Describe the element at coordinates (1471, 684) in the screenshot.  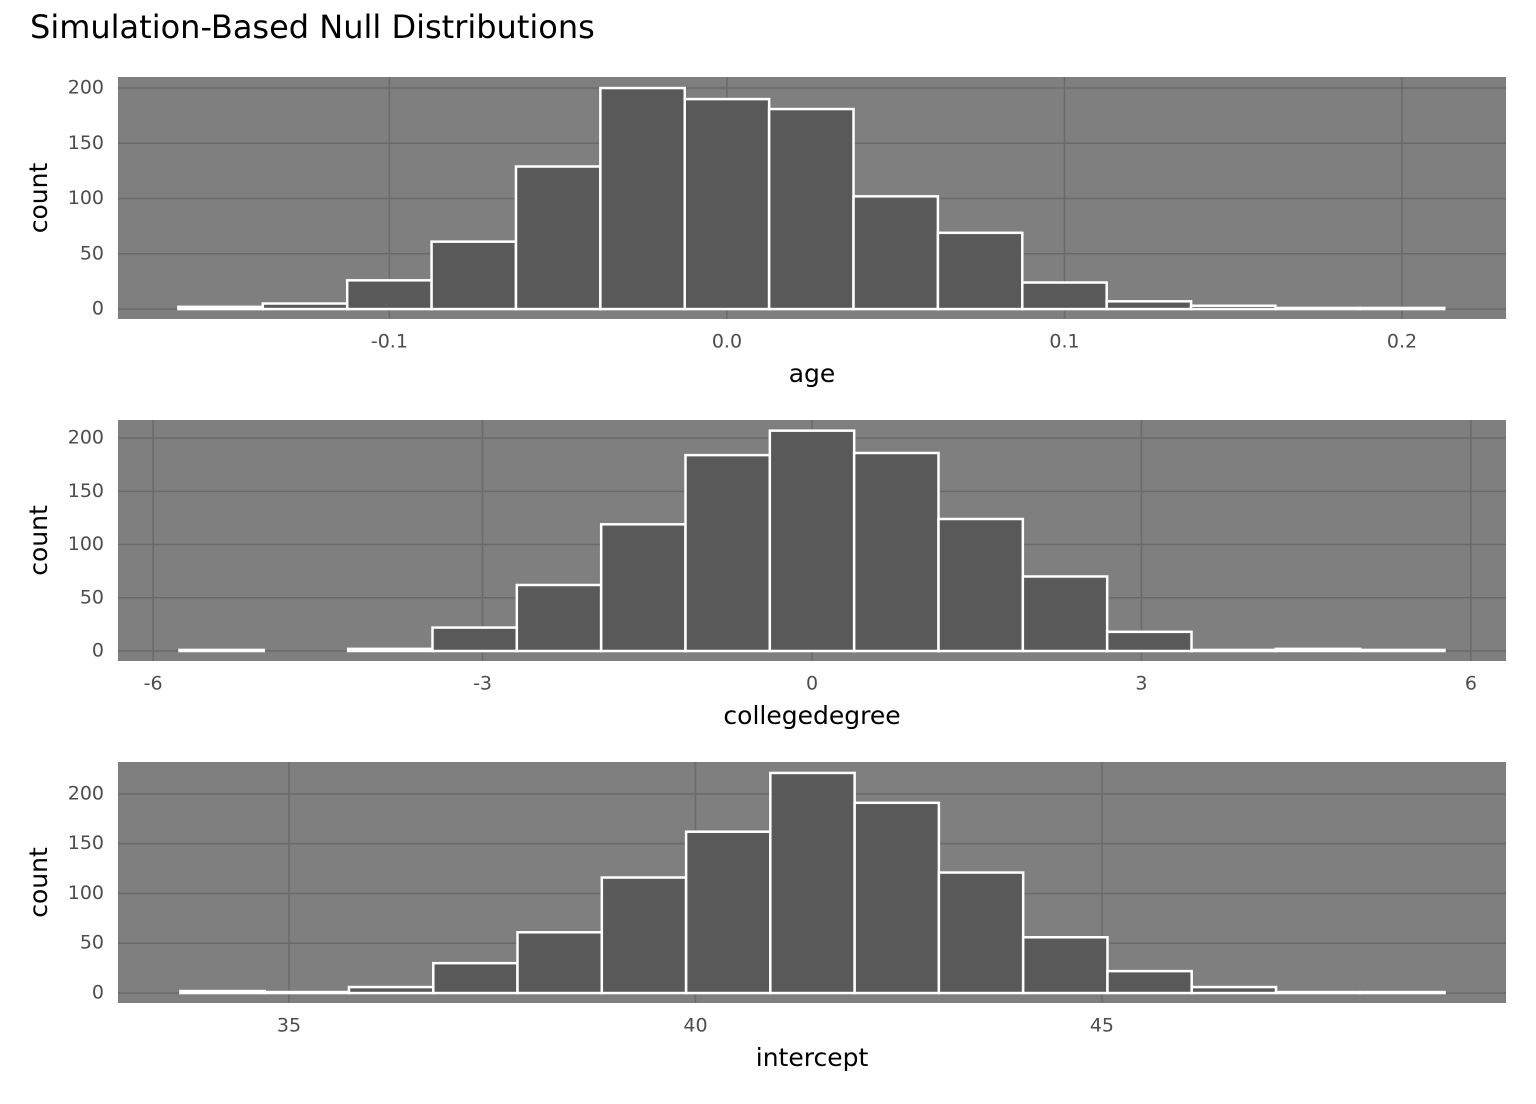
I see `x-tick-label: 6` at that location.